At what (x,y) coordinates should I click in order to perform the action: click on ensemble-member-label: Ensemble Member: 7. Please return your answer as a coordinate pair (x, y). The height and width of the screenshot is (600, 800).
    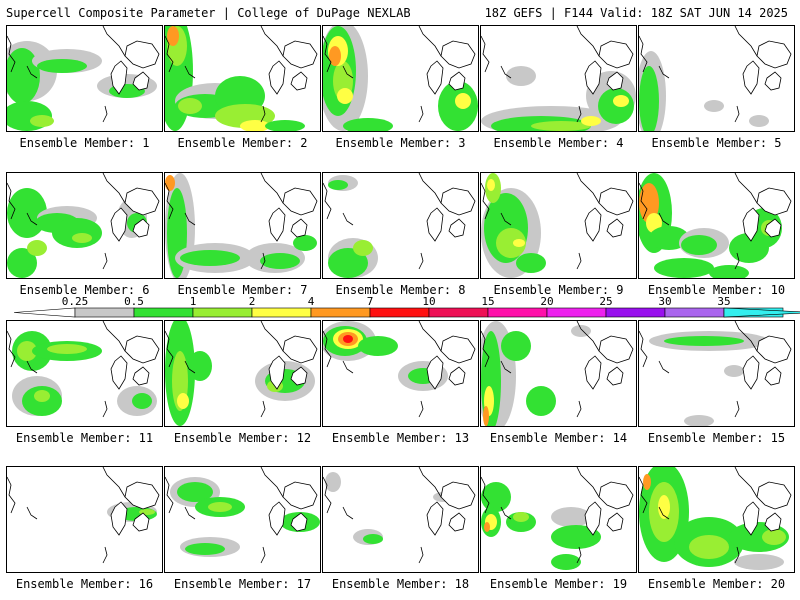
    Looking at the image, I should click on (242, 290).